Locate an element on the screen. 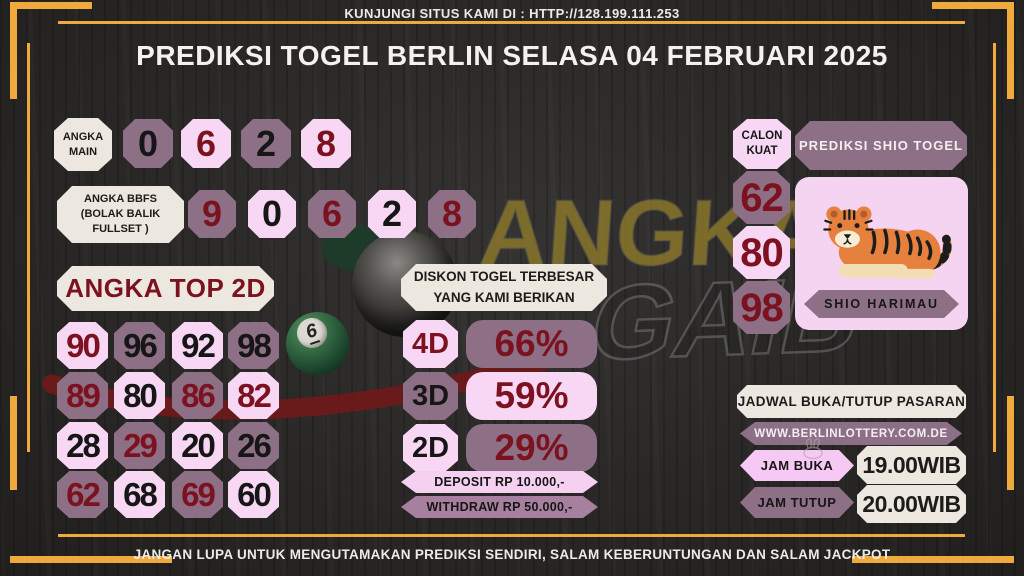 This screenshot has height=576, width=1024. shio-animal-pill: SHIO HARIMAU is located at coordinates (881, 304).